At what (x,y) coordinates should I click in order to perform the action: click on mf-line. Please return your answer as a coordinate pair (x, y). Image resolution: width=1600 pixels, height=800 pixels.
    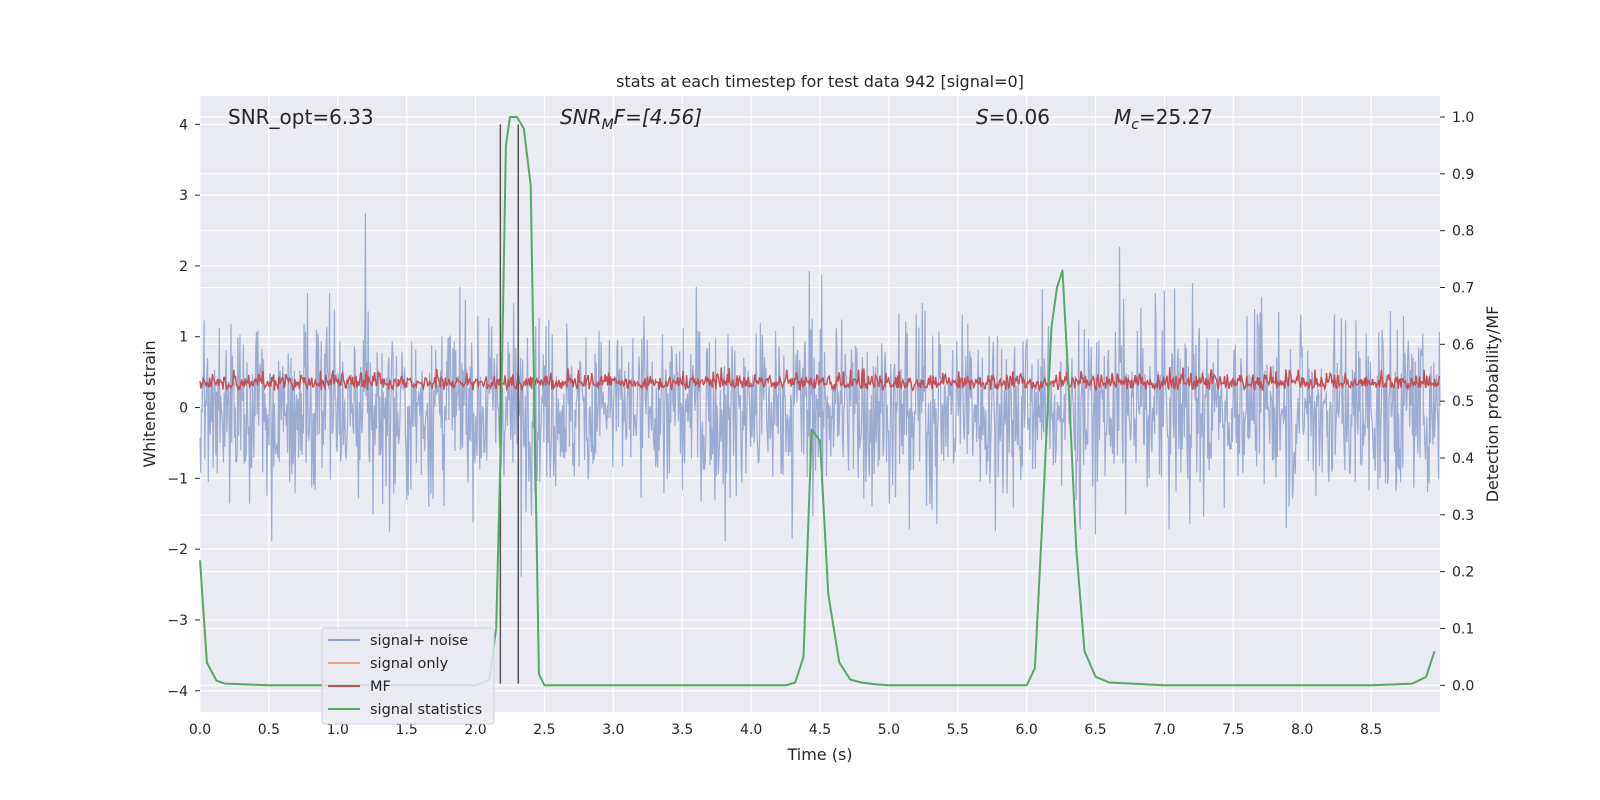
    Looking at the image, I should click on (820, 379).